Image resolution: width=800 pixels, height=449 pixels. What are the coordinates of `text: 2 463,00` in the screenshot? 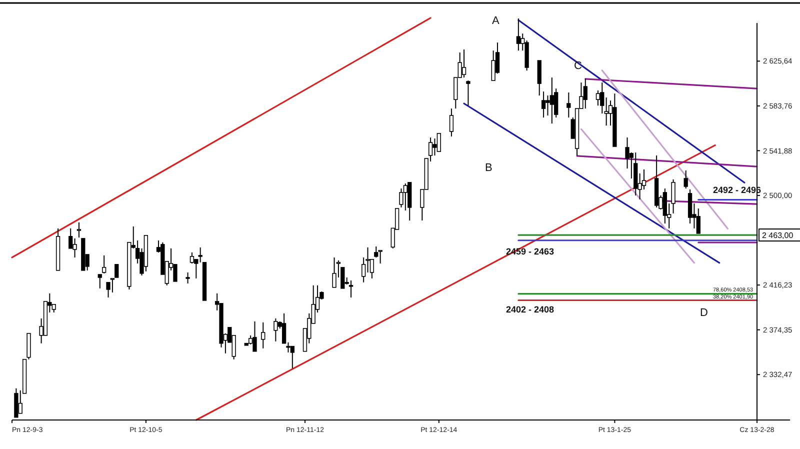 It's located at (778, 235).